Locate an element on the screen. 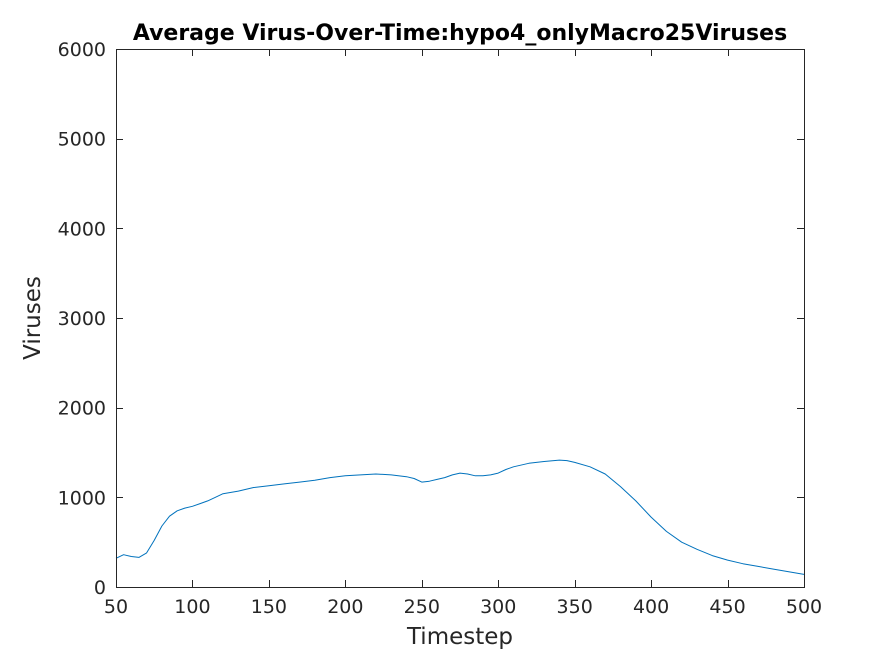 This screenshot has height=658, width=887. series-layer is located at coordinates (460, 517).